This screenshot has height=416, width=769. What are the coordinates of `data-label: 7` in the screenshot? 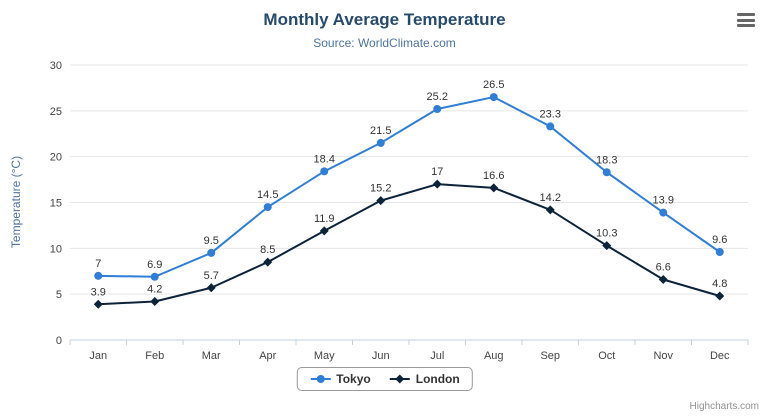 It's located at (98, 264).